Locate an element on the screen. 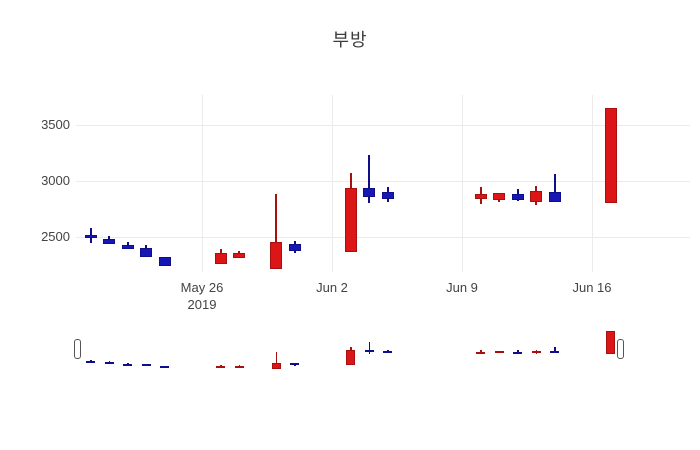 The width and height of the screenshot is (700, 450). x-tick-date: Jun 2 is located at coordinates (332, 287).